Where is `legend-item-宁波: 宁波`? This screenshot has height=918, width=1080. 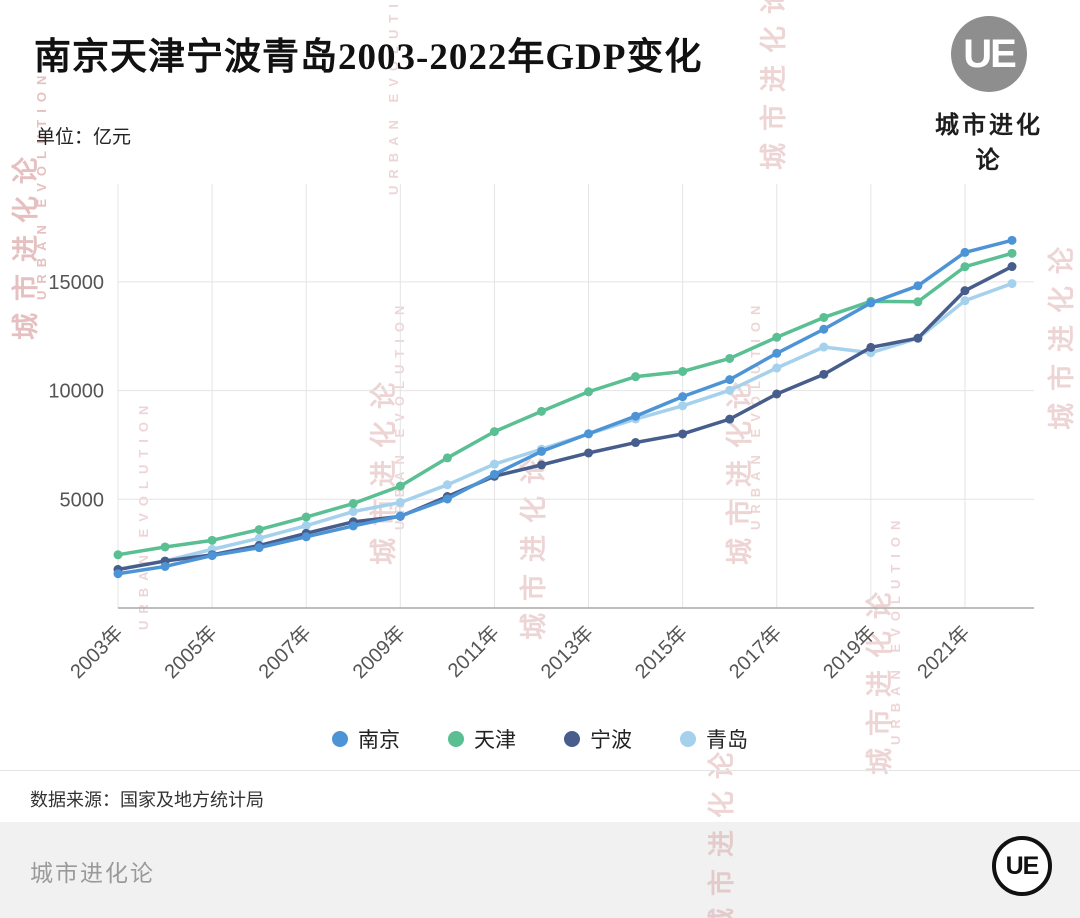 legend-item-宁波: 宁波 is located at coordinates (598, 739).